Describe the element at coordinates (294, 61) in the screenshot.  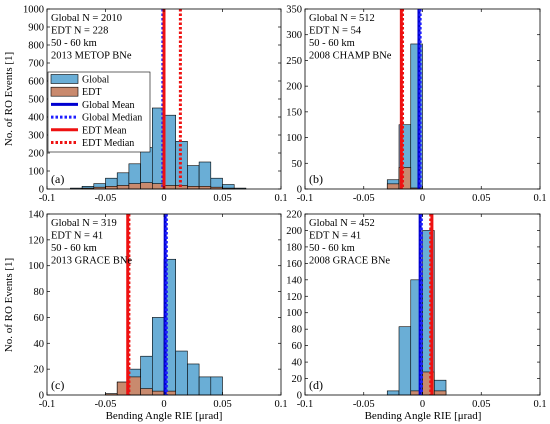
I see `y-tick-label: 250` at that location.